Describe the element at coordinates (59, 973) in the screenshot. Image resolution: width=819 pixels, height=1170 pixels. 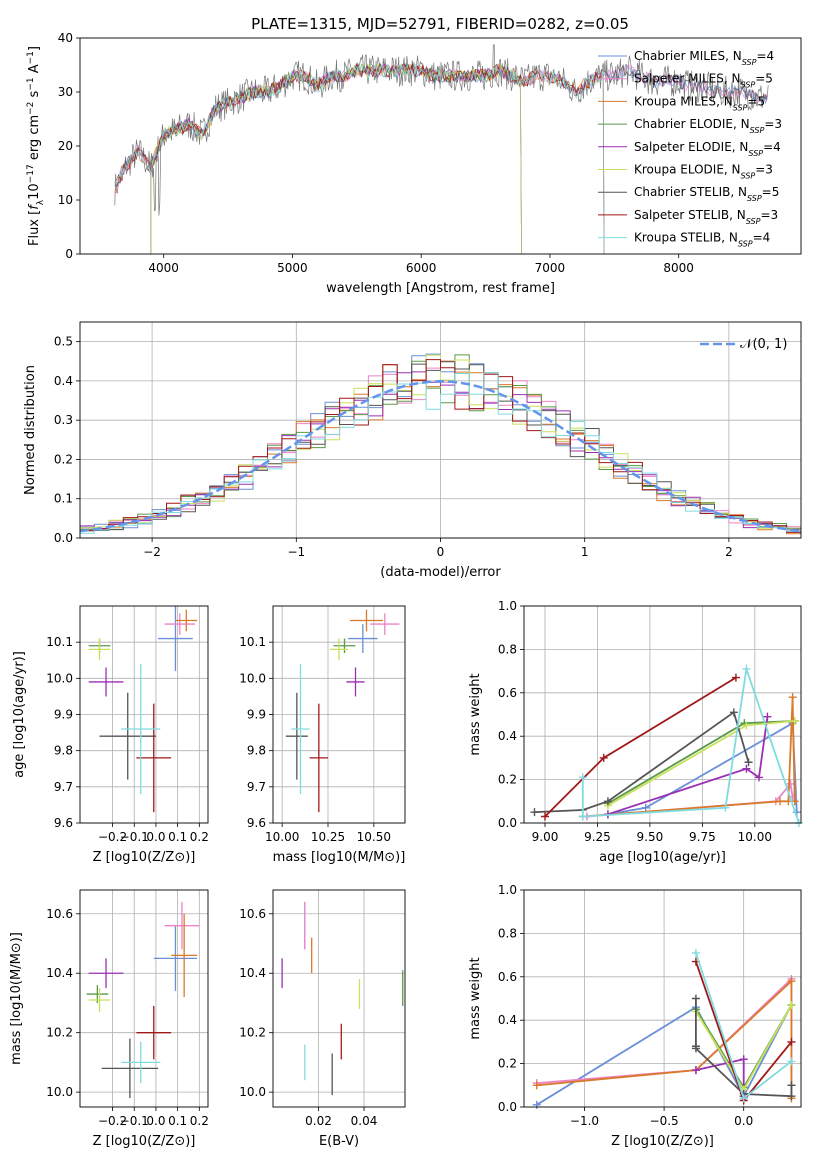
I see `y-tick-label: 10.4` at that location.